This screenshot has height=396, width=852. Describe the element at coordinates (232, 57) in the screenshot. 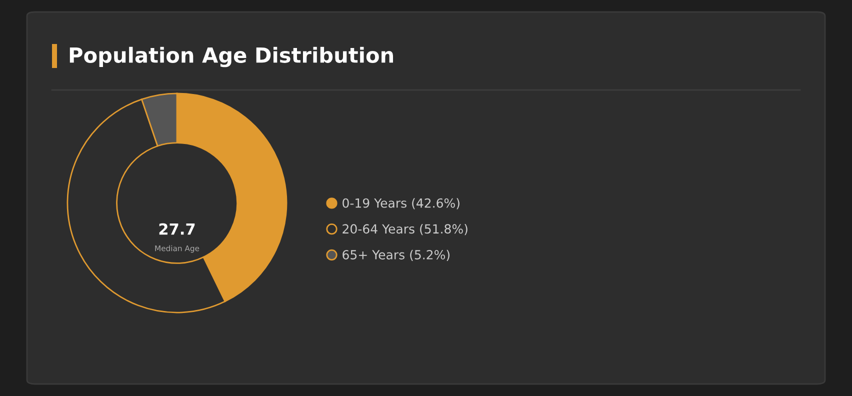

I see `chart-title: Population Age Distribution` at that location.